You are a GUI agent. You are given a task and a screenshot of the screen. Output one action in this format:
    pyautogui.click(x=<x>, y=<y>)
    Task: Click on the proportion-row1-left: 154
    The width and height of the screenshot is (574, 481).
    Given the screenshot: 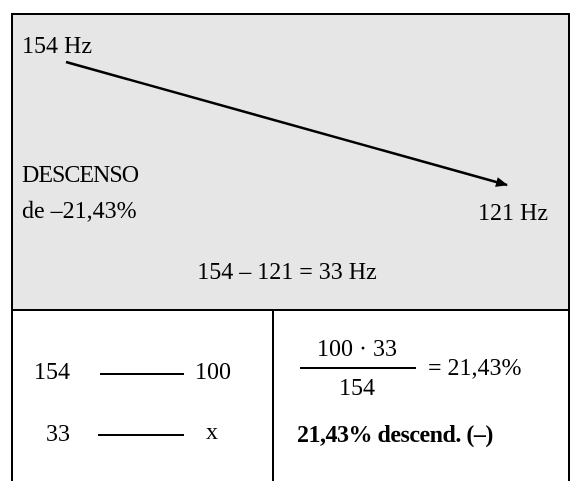 What is the action you would take?
    pyautogui.click(x=52, y=372)
    